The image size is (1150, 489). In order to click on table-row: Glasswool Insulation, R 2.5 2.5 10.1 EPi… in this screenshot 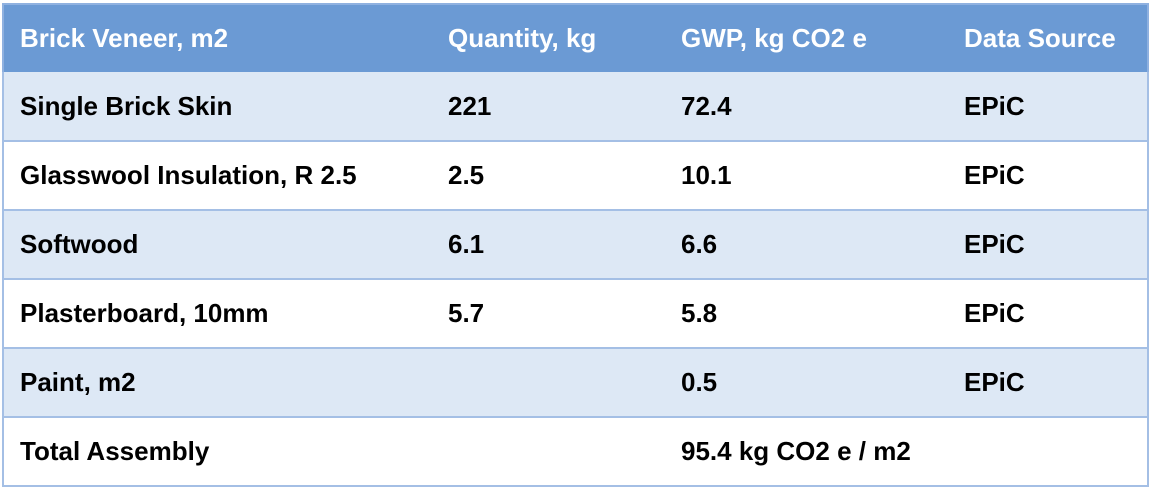, I will do `click(575, 175)`.